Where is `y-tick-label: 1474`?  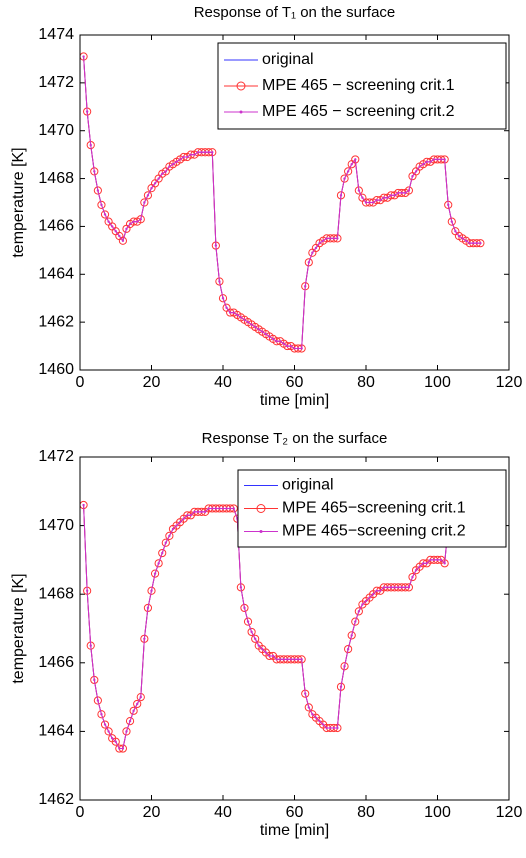 y-tick-label: 1474 is located at coordinates (56, 34).